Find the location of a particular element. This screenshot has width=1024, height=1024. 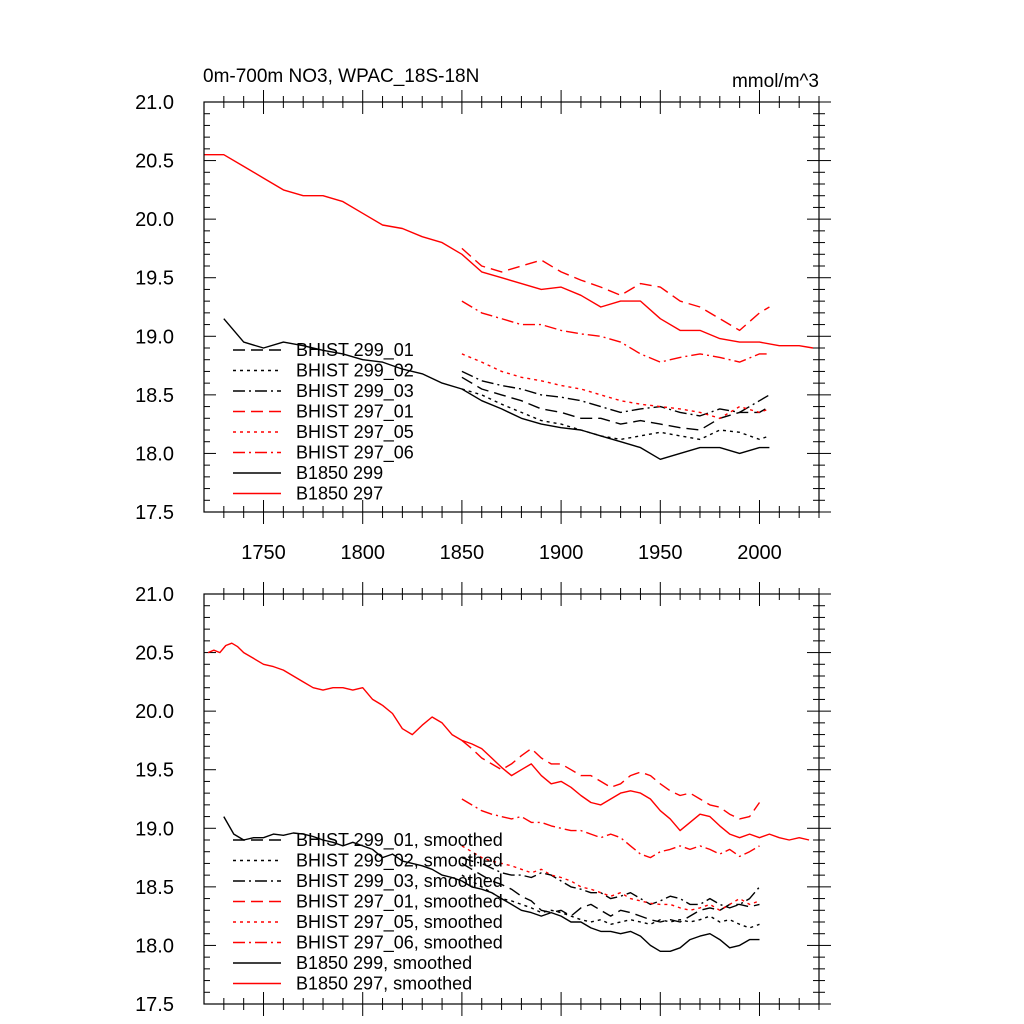

legend-label: BHIST 299_01 is located at coordinates (355, 350).